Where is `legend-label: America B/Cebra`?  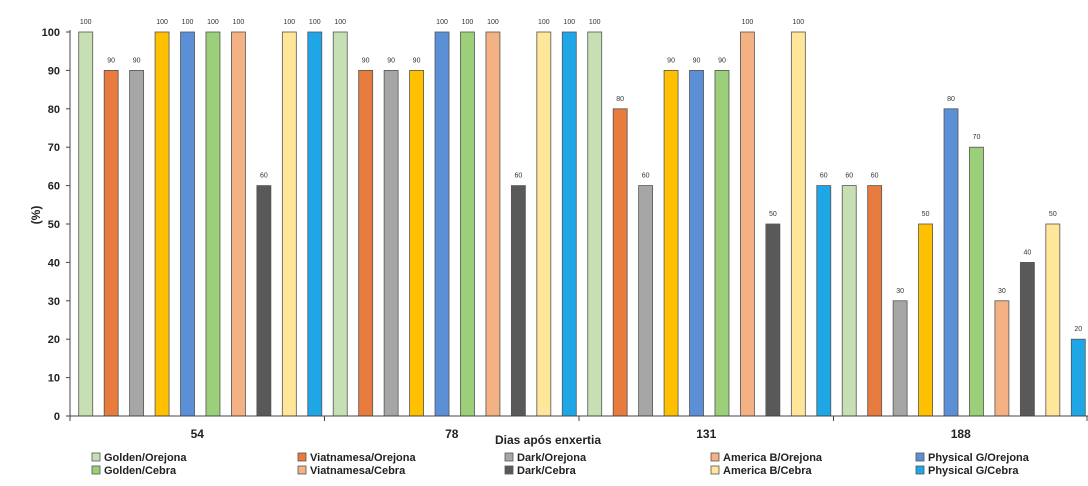 legend-label: America B/Cebra is located at coordinates (768, 471).